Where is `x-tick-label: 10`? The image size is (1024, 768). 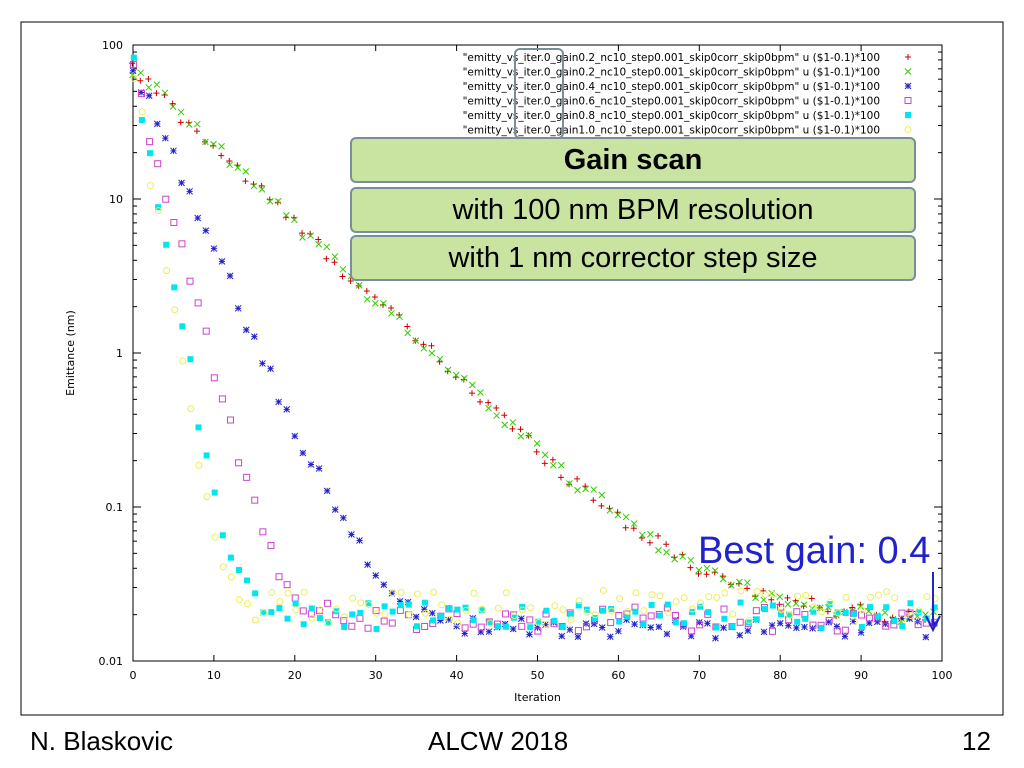 x-tick-label: 10 is located at coordinates (214, 675).